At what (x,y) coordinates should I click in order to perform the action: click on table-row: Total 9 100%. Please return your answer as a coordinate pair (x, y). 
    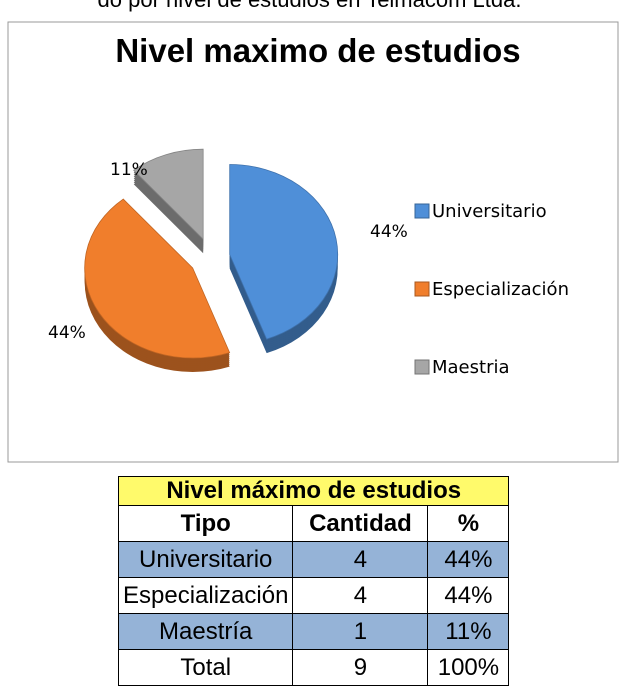
    Looking at the image, I should click on (313, 667).